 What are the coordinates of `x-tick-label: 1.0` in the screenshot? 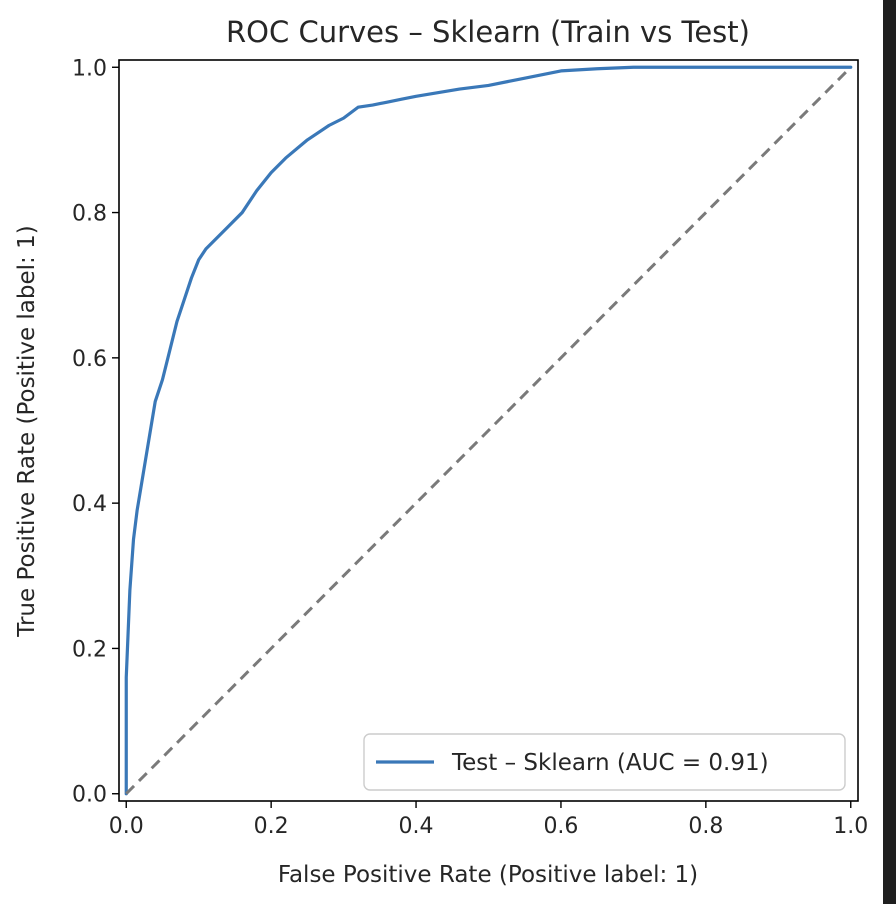 It's located at (850, 826).